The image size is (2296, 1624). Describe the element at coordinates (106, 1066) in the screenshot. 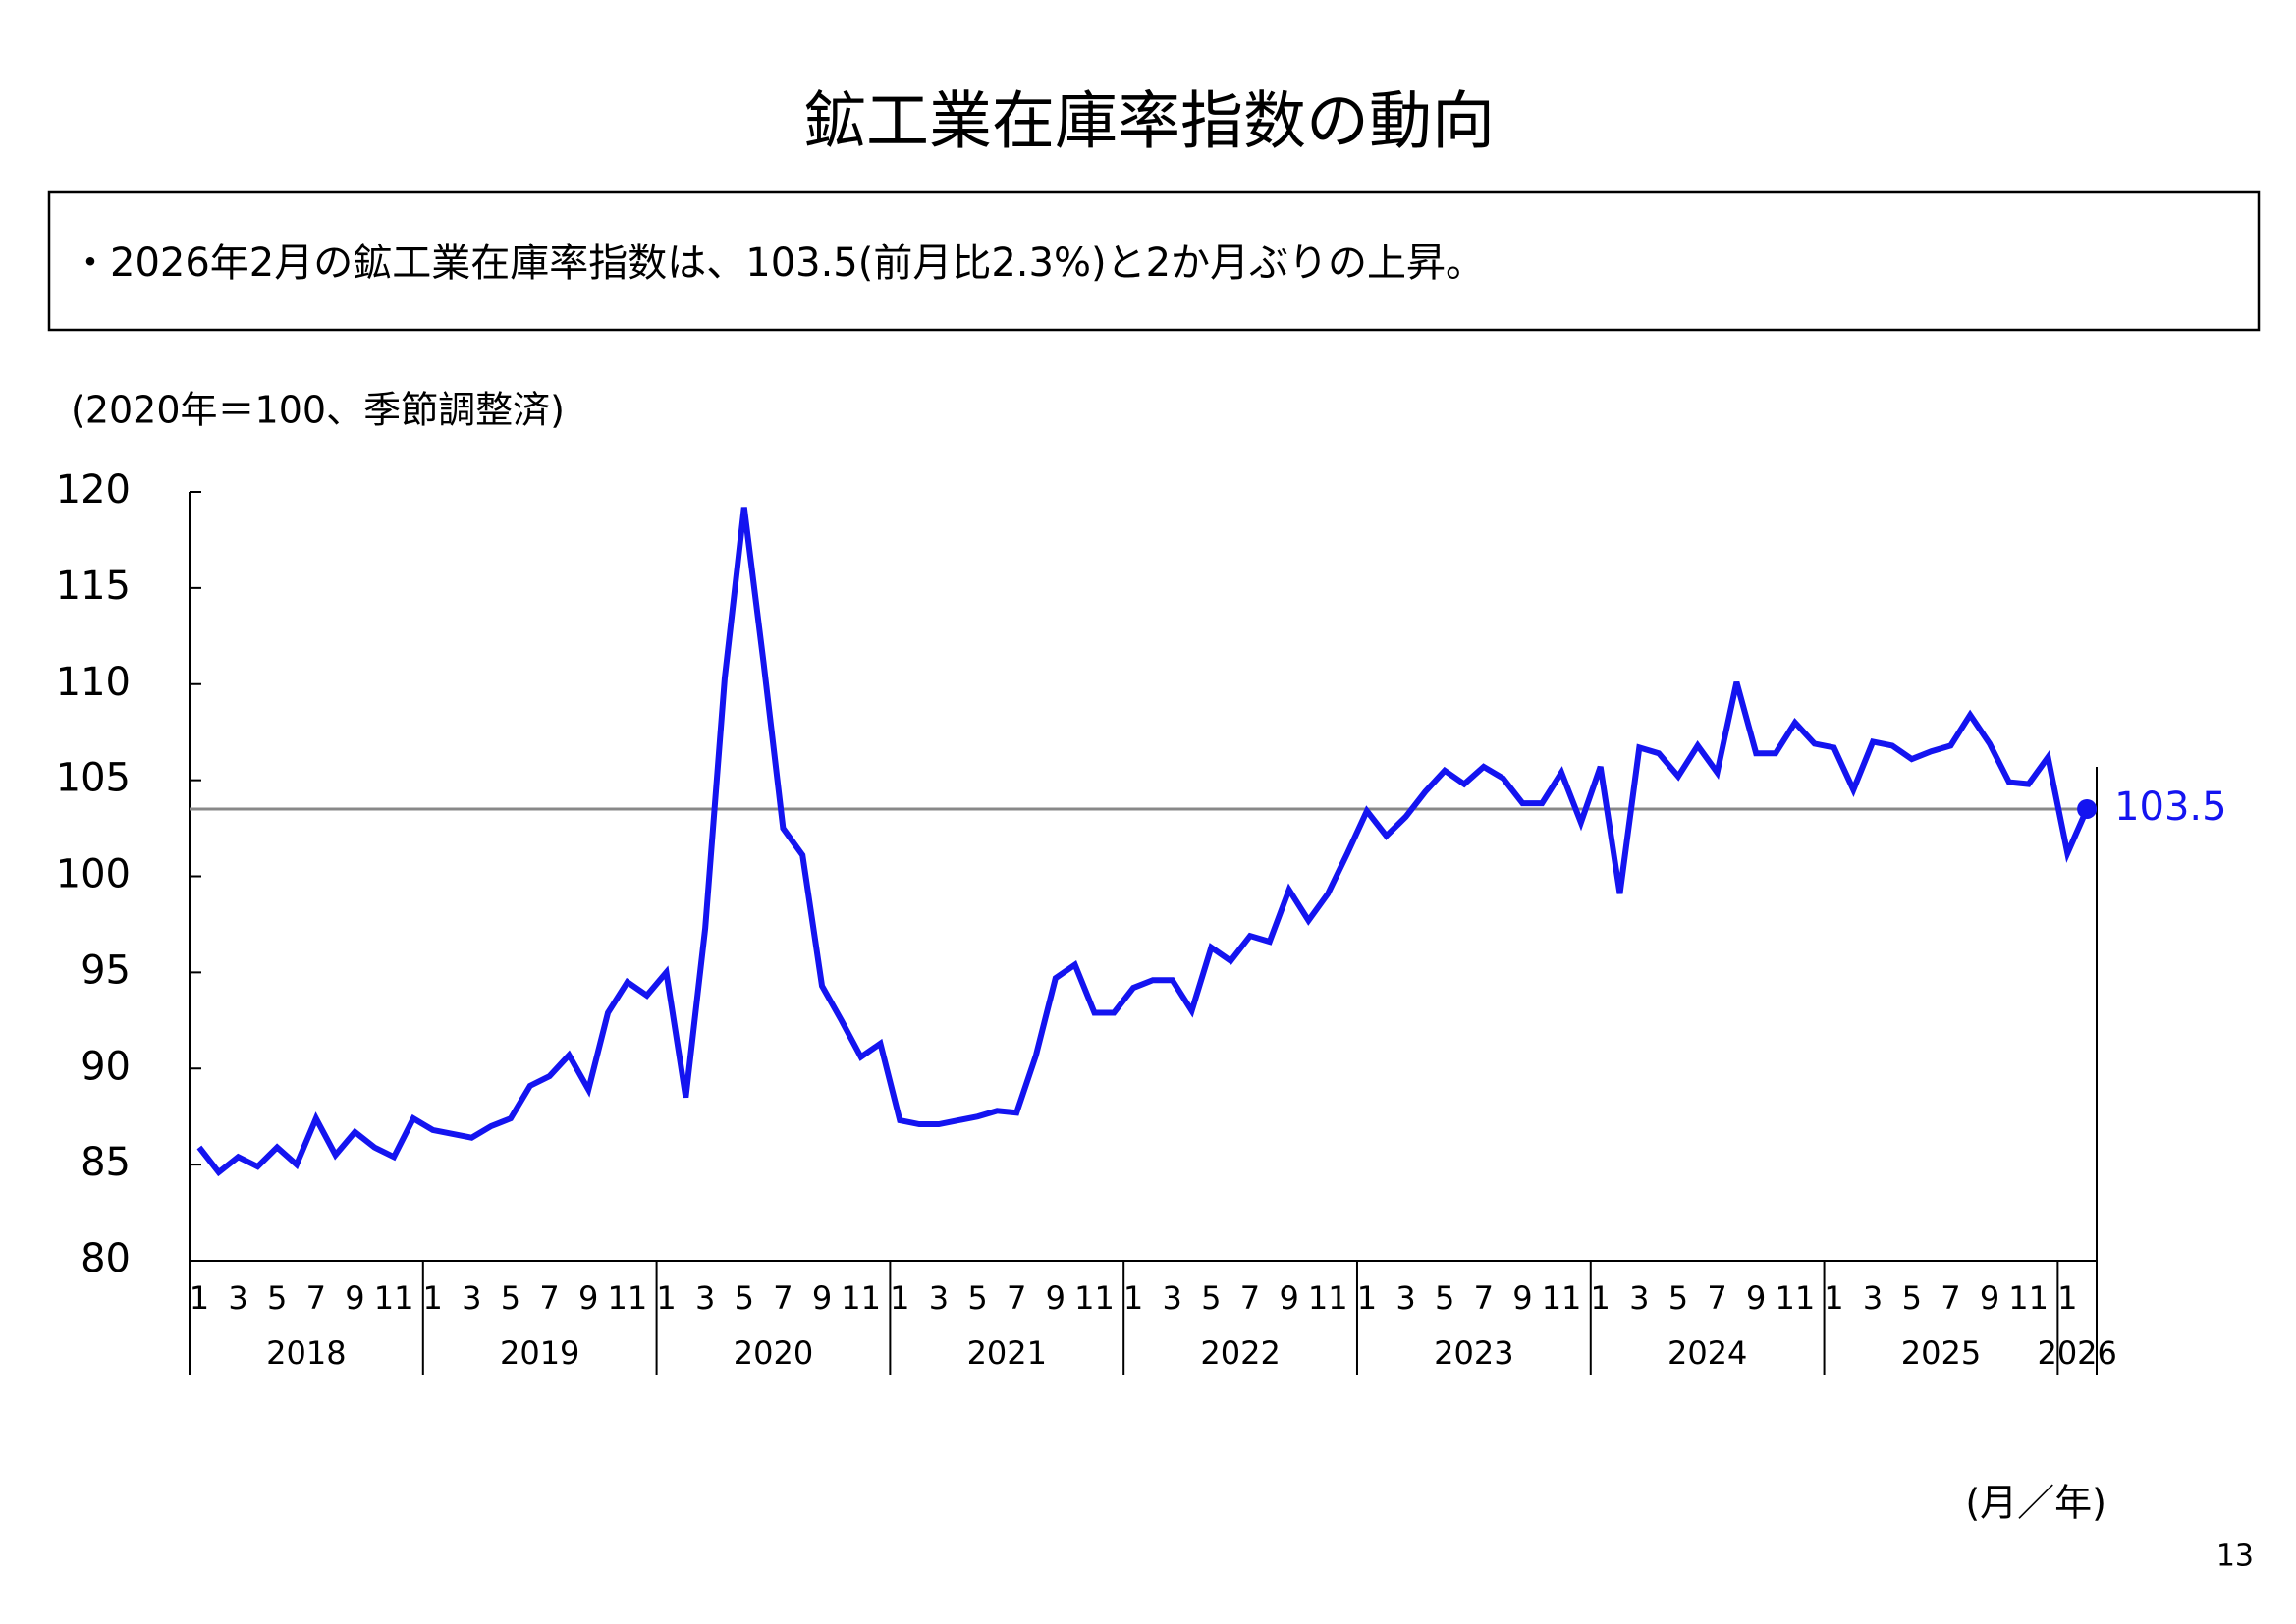

I see `y-tick-label: 90` at that location.